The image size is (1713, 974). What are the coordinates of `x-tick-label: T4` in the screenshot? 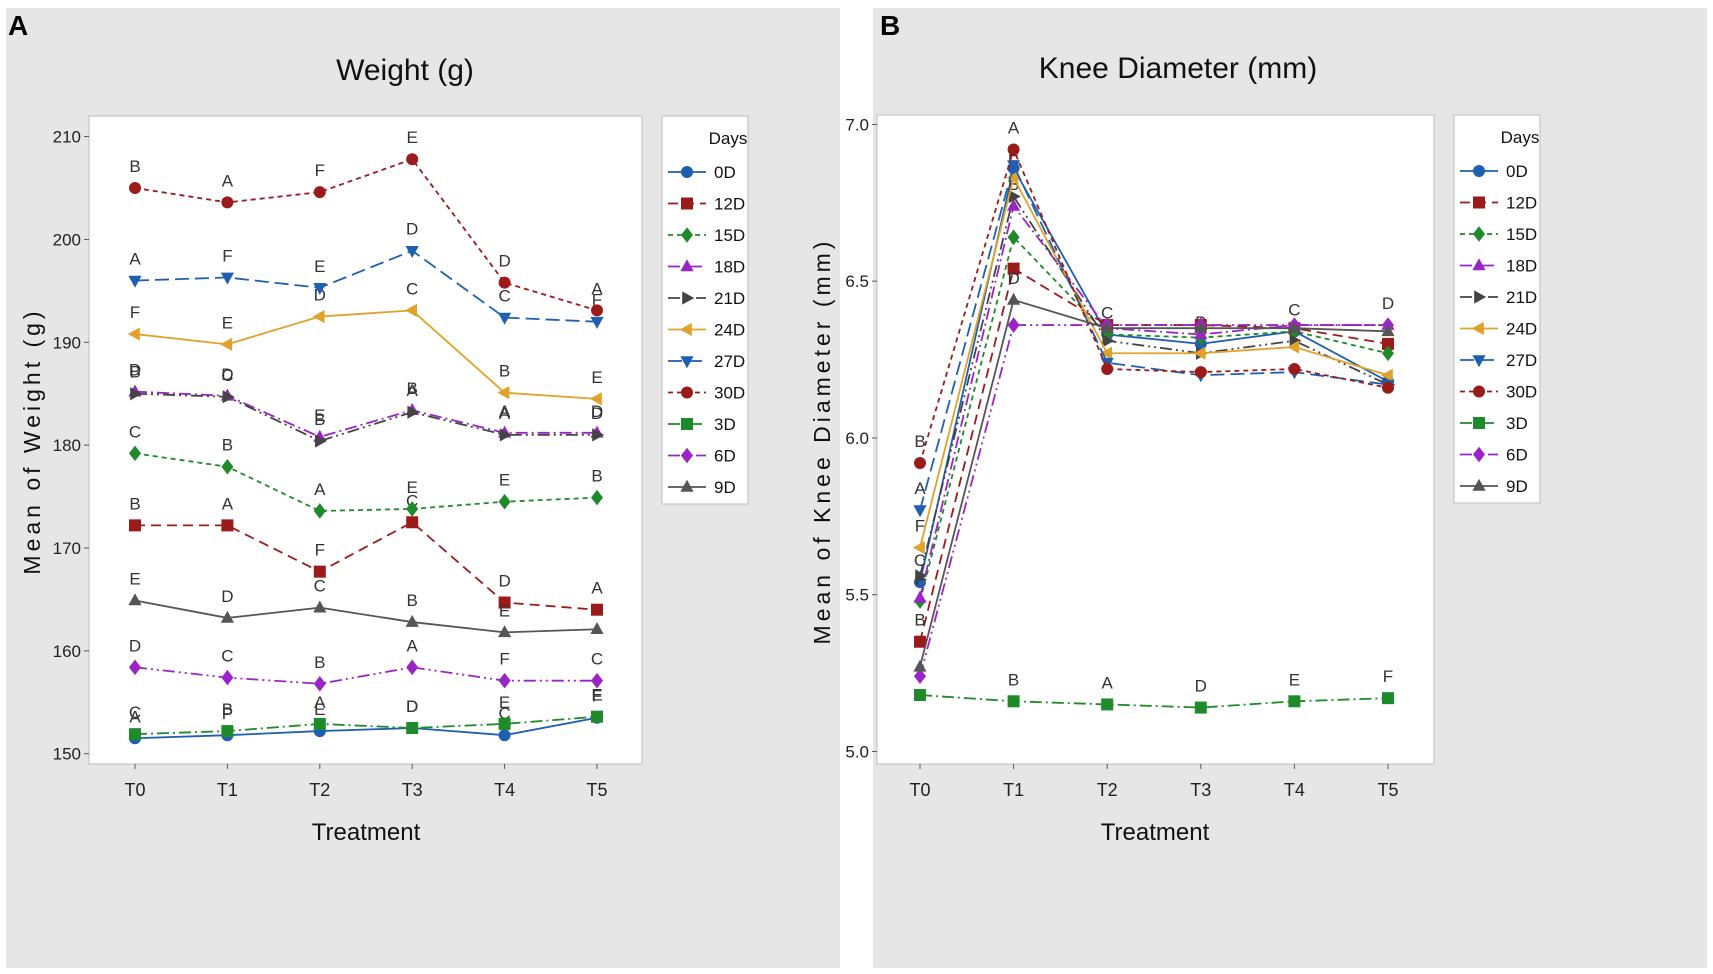 It's located at (504, 790).